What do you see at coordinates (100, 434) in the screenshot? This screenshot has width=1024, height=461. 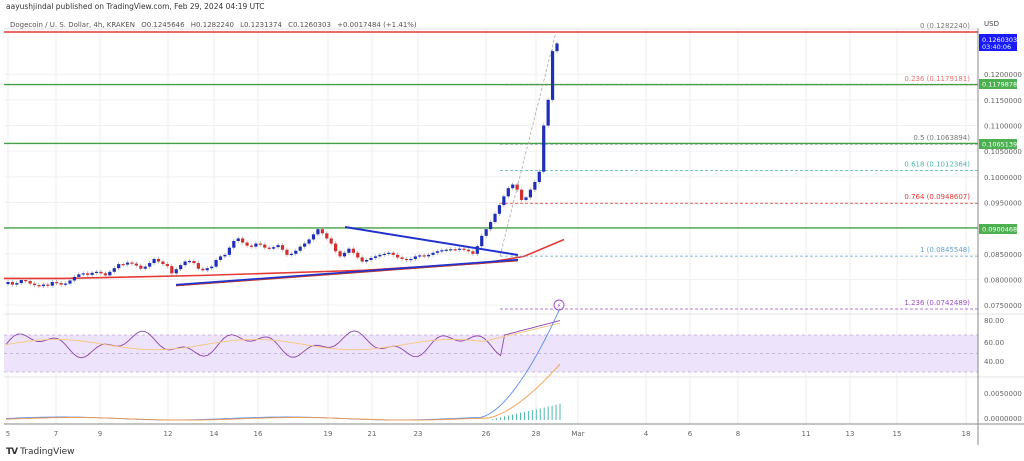 I see `time-tick-label: 9` at bounding box center [100, 434].